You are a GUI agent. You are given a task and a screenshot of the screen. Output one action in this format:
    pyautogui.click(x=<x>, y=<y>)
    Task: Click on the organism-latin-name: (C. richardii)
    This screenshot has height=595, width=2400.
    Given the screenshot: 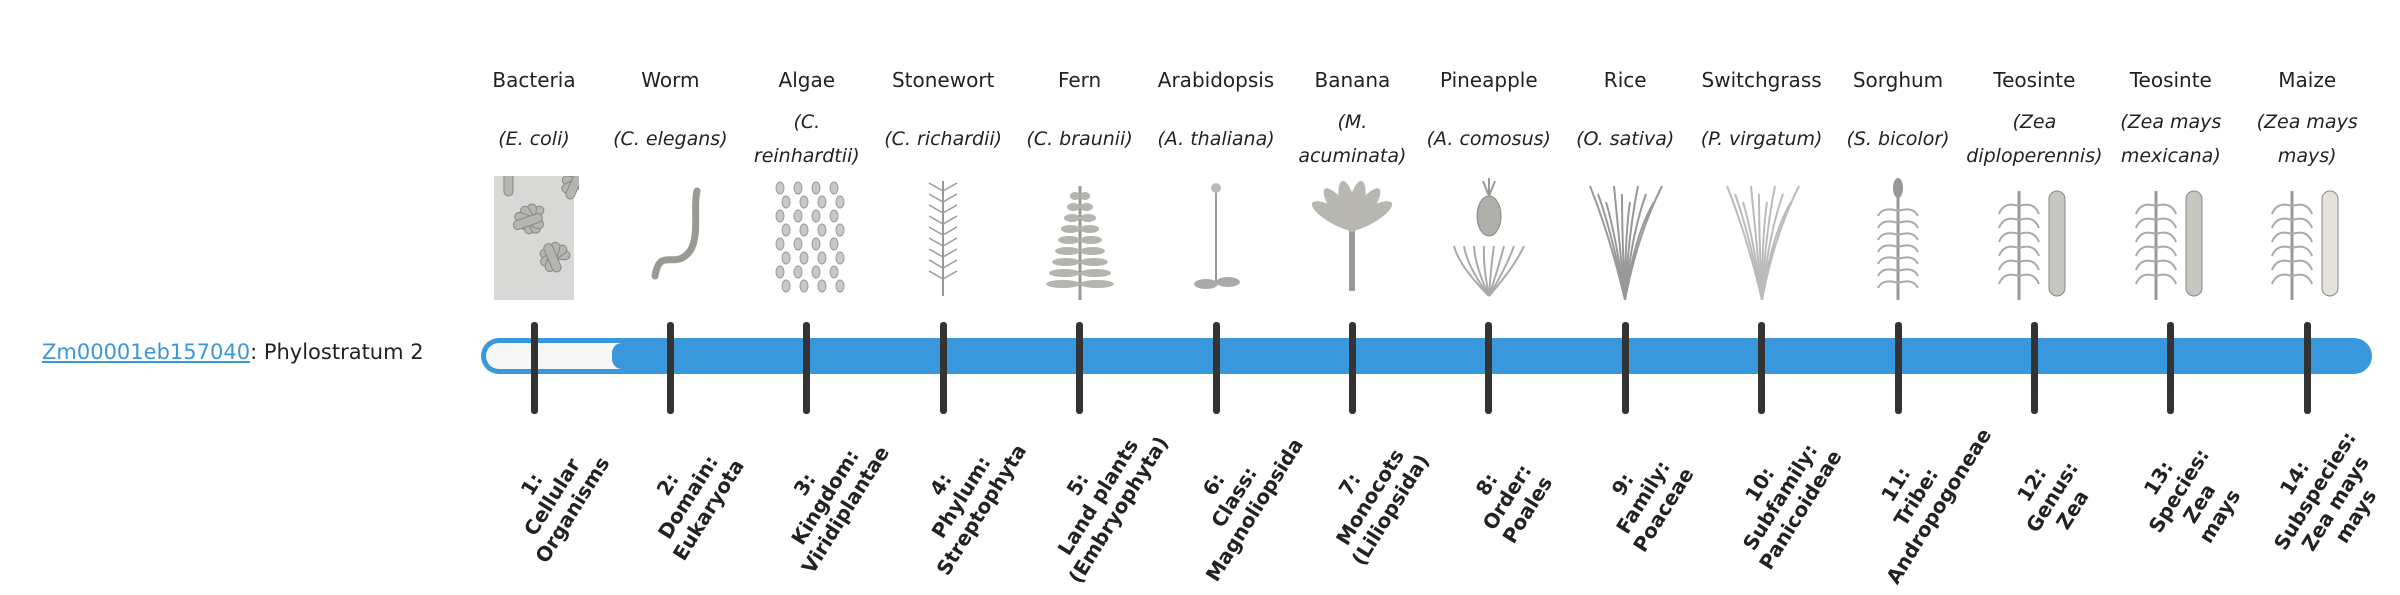 What is the action you would take?
    pyautogui.click(x=943, y=139)
    